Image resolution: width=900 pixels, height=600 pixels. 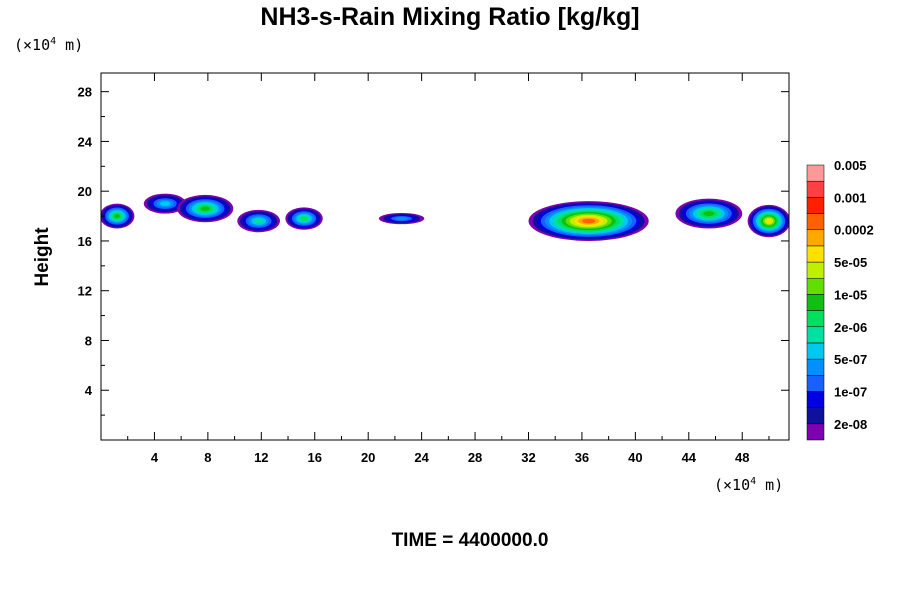 What do you see at coordinates (88, 340) in the screenshot?
I see `y-tick-label: 8` at bounding box center [88, 340].